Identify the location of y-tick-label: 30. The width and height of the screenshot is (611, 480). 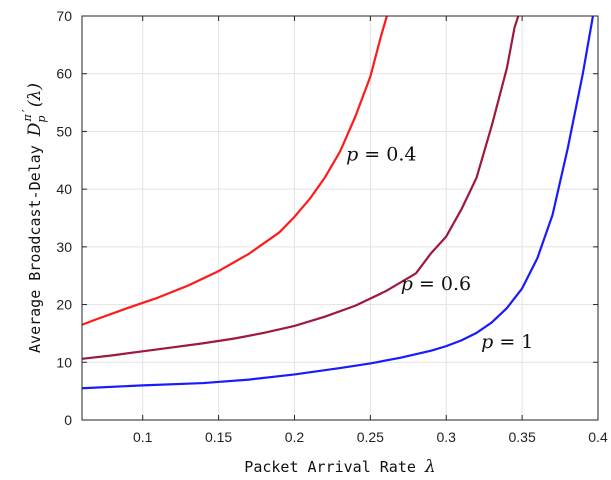
(64, 247).